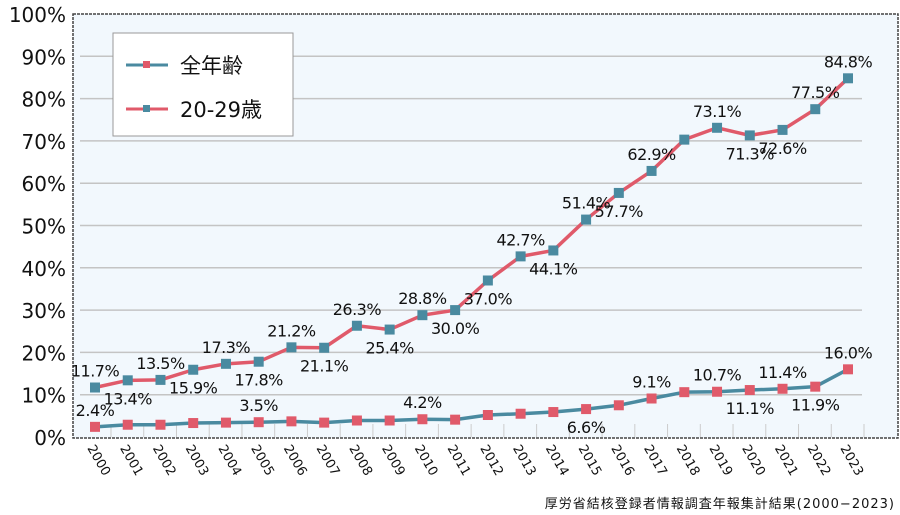 The width and height of the screenshot is (900, 515). Describe the element at coordinates (229, 461) in the screenshot. I see `x-tick-label: 2004` at that location.